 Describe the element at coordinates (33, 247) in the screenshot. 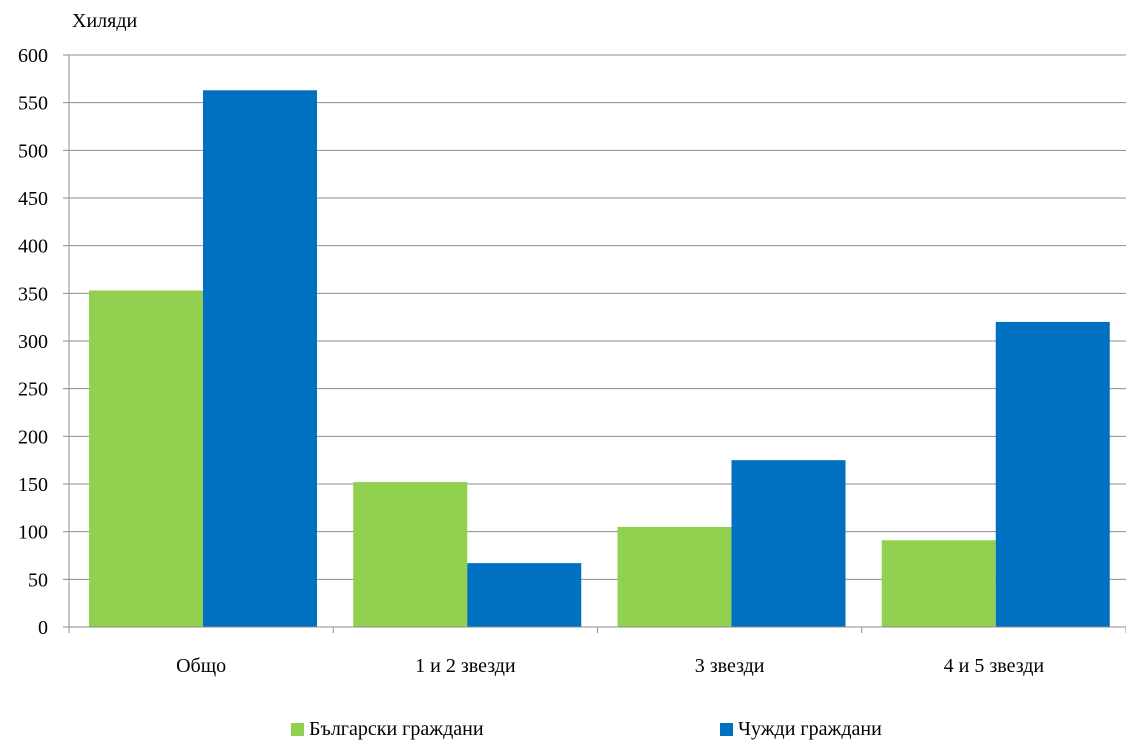

I see `y-tick-label: 400` at that location.